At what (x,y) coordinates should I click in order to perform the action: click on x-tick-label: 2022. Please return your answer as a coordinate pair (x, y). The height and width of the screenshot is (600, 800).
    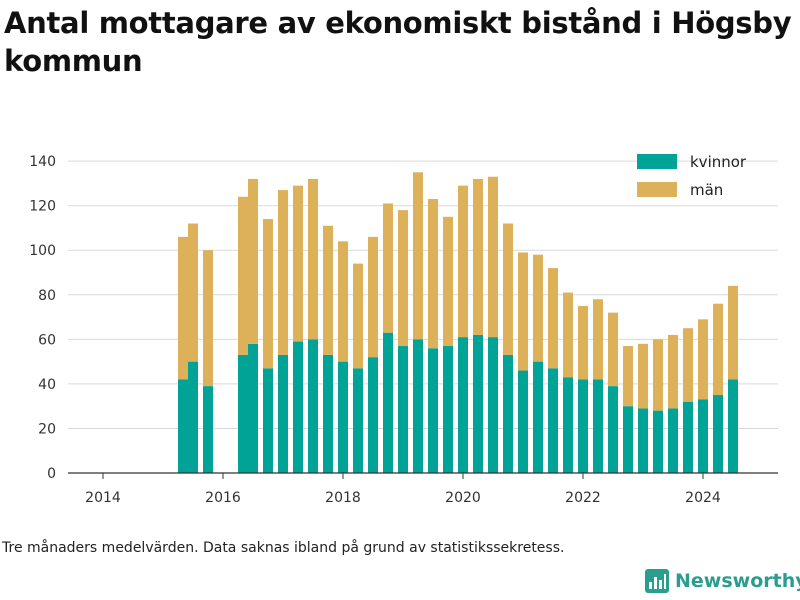
    Looking at the image, I should click on (583, 498).